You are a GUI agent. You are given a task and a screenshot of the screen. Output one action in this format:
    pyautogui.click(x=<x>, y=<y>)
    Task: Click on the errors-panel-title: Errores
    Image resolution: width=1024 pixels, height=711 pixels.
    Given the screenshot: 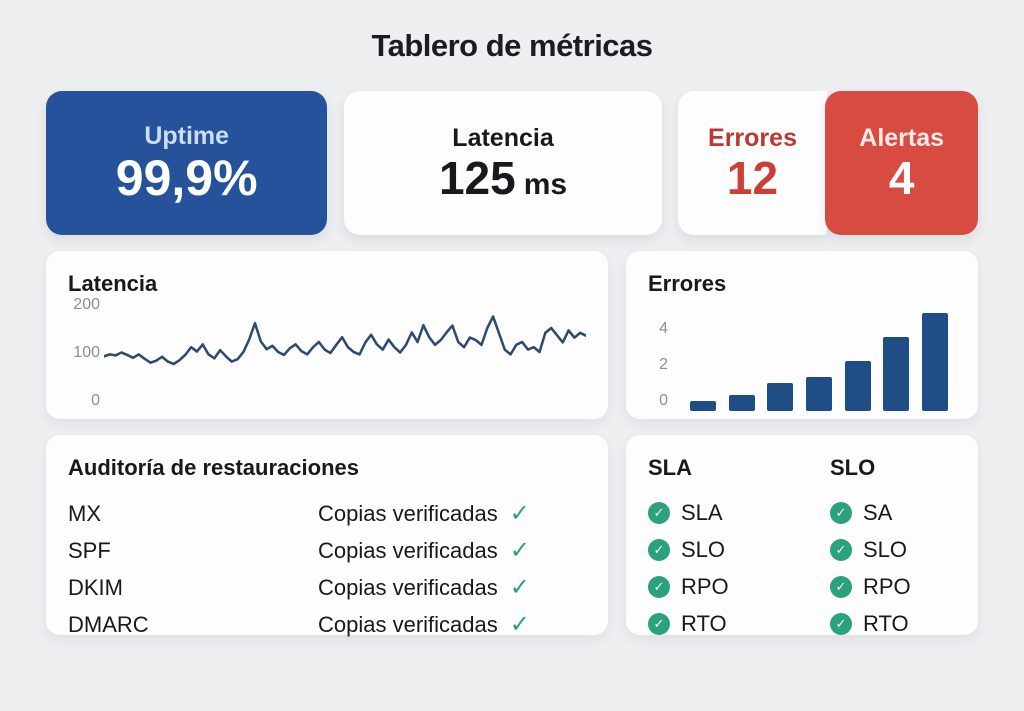 What is the action you would take?
    pyautogui.click(x=687, y=283)
    